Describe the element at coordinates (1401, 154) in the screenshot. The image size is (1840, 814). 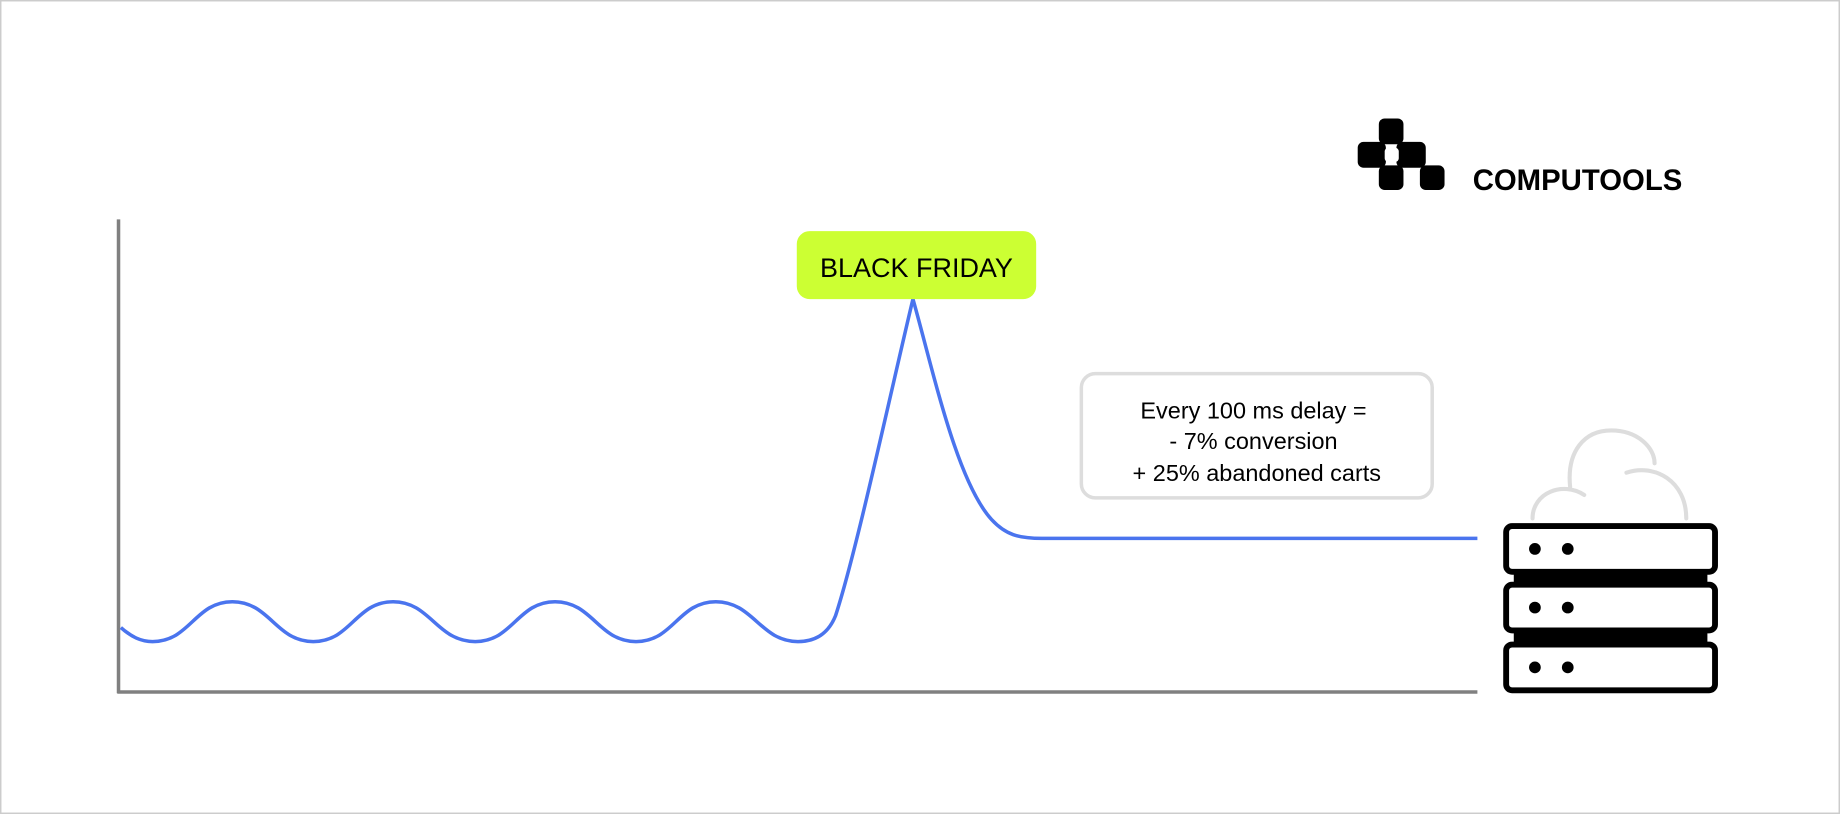
I see `computools-logo-icon` at that location.